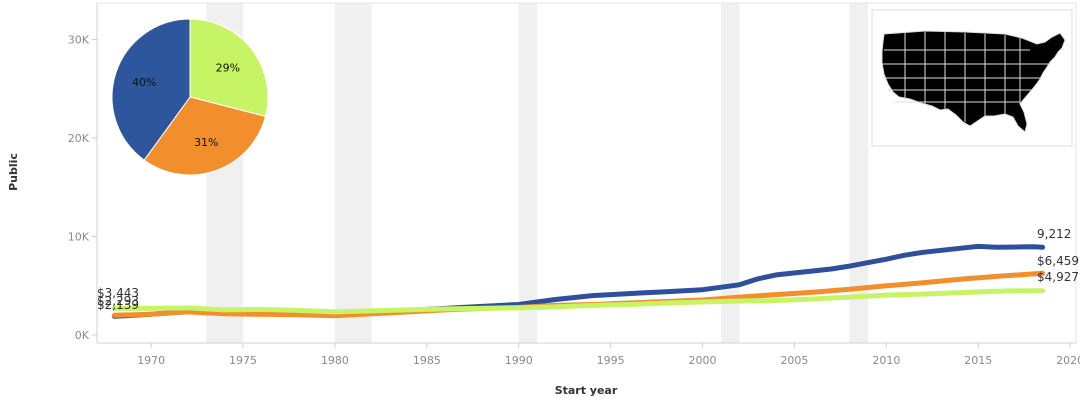  Describe the element at coordinates (144, 82) in the screenshot. I see `pie-slice-label: 40%` at that location.